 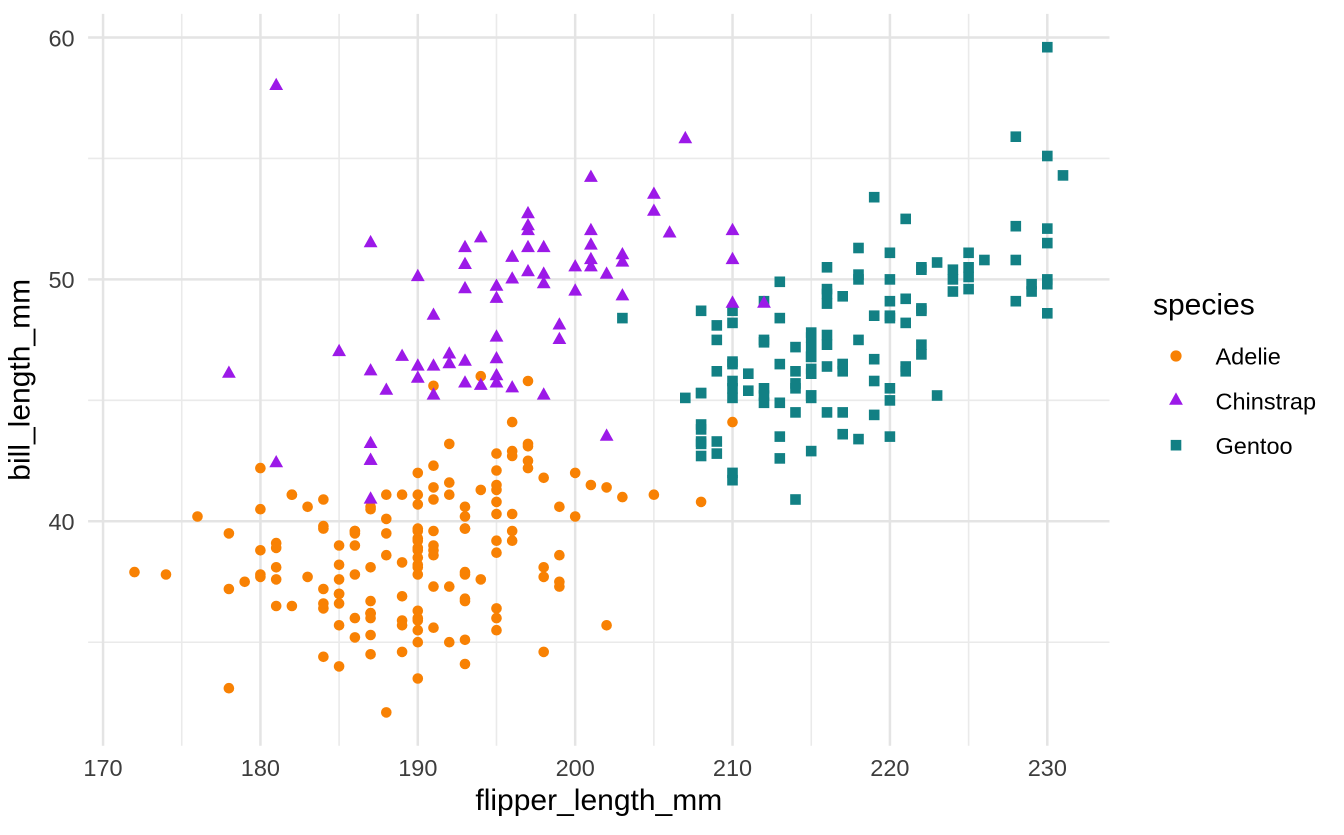 I want to click on svg-text: 180, so click(x=260, y=768).